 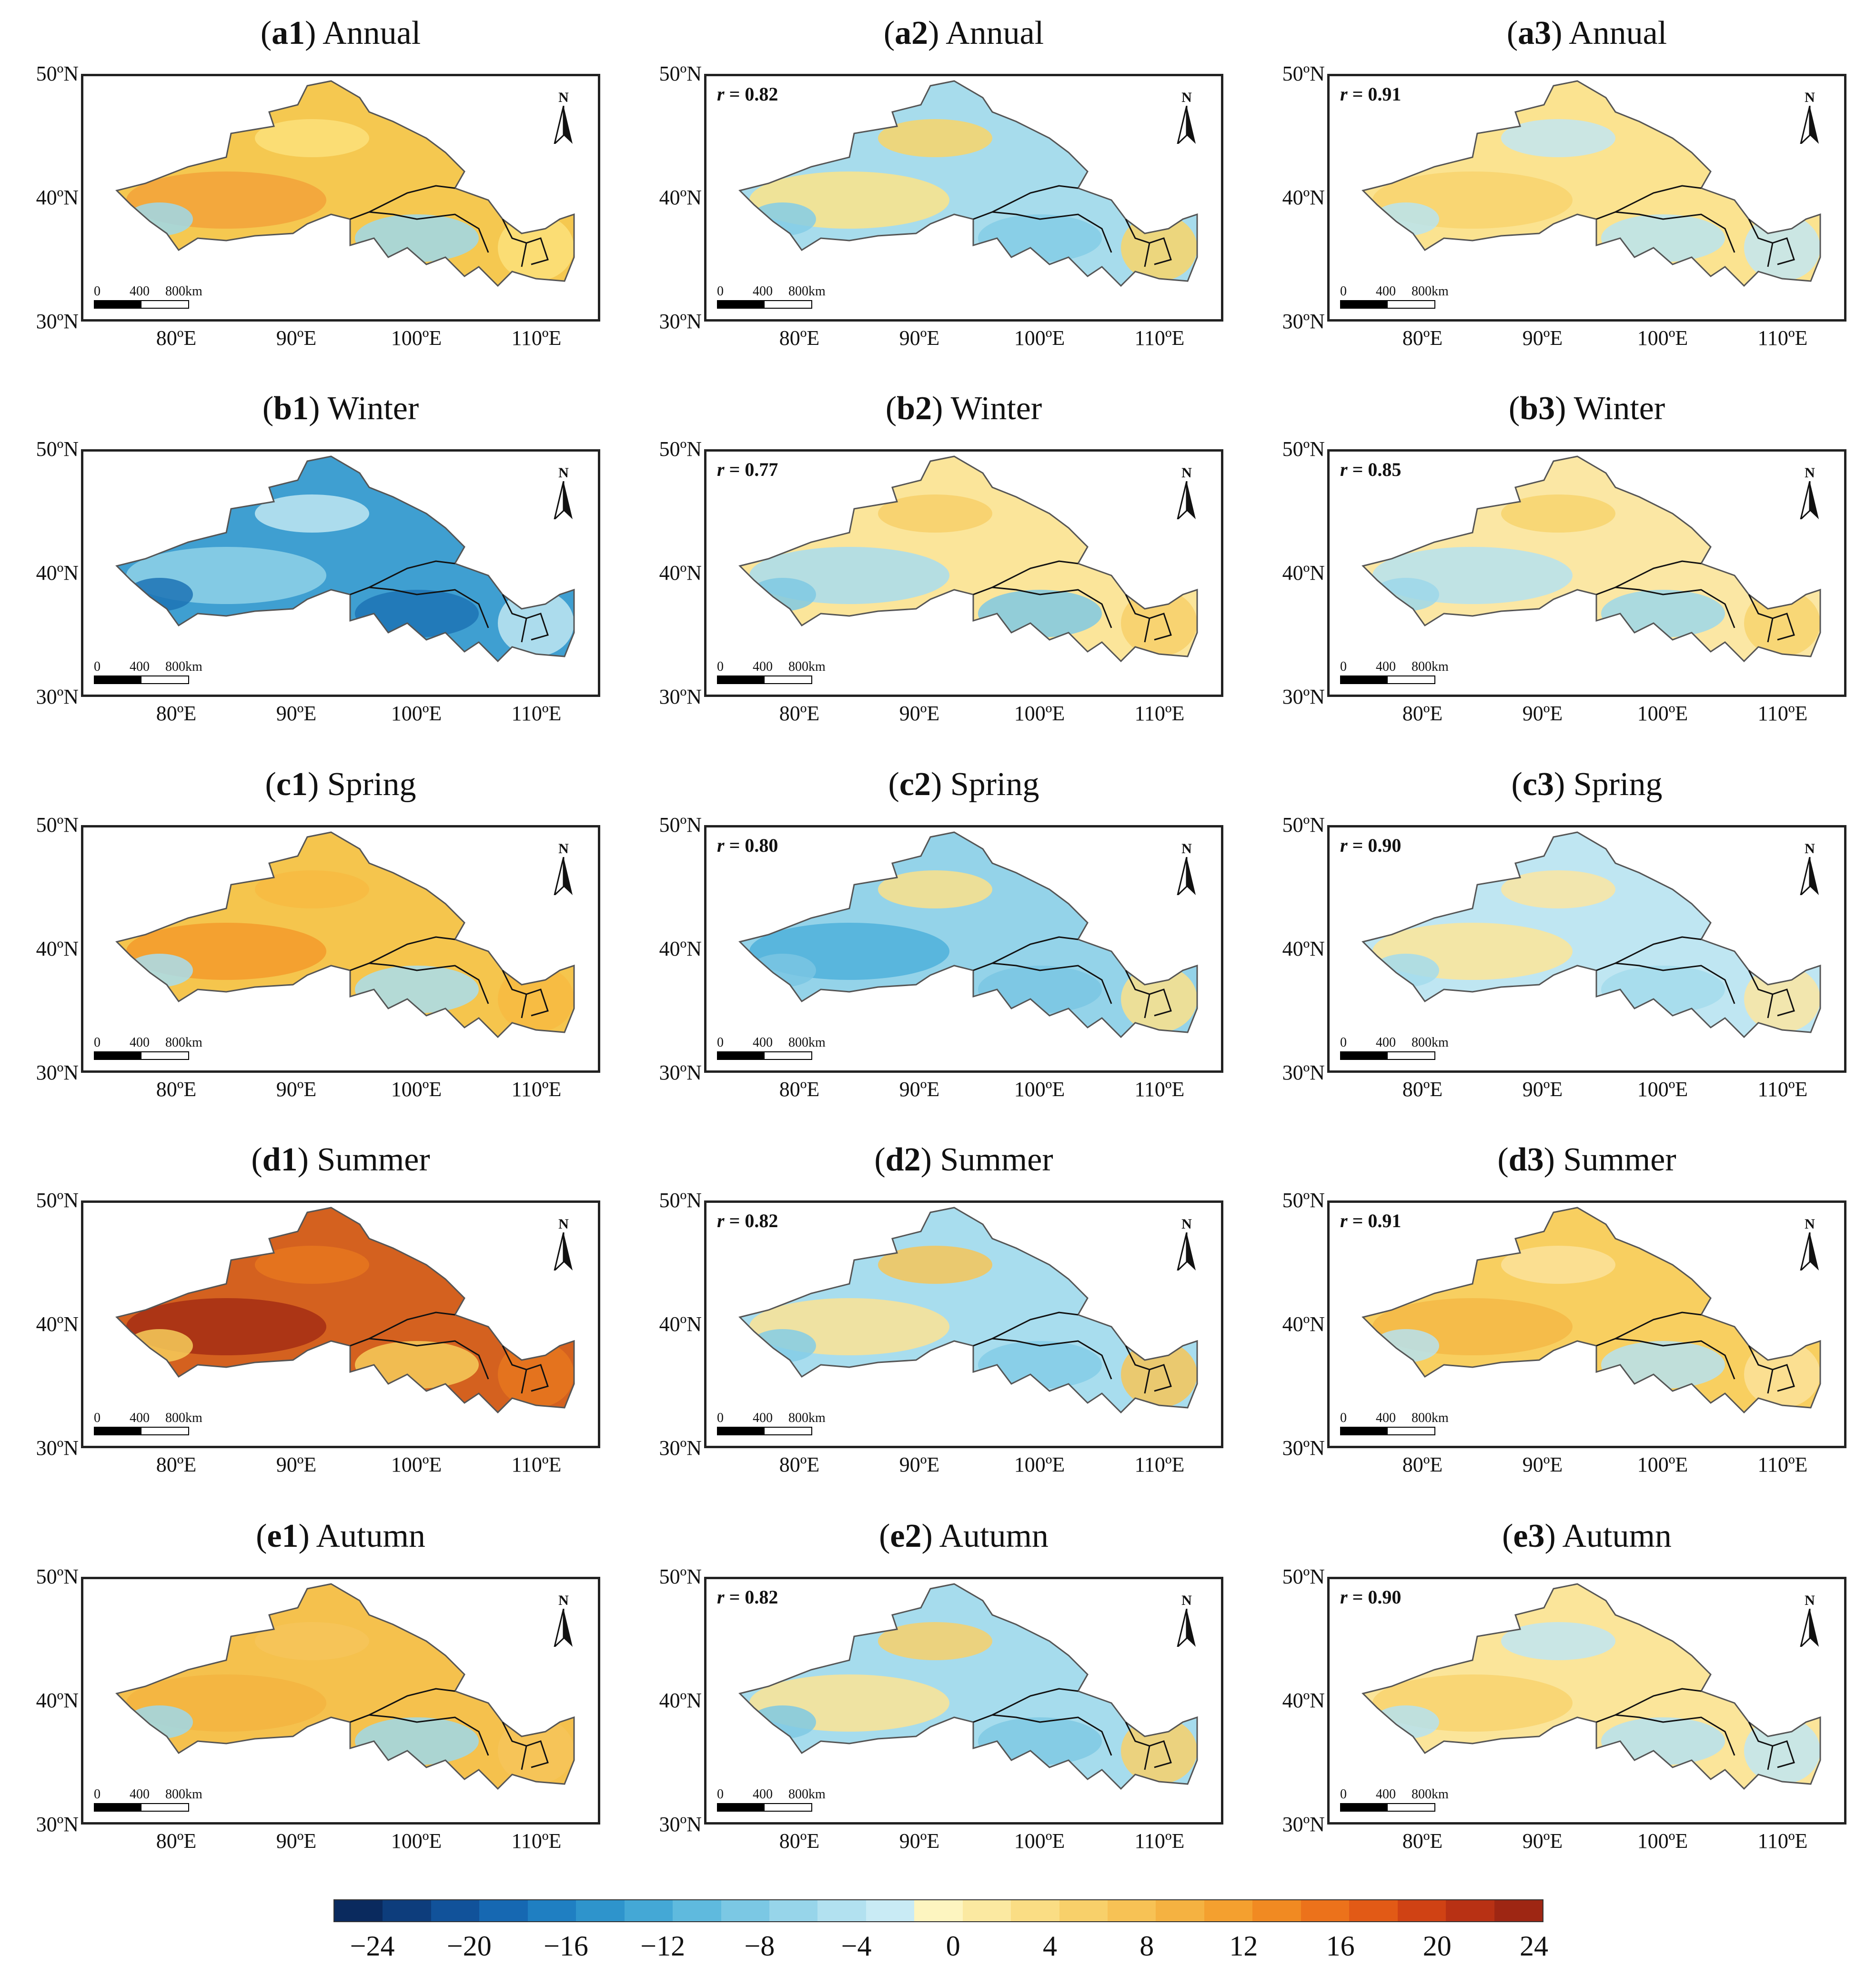 I want to click on map-panel-a3: r = 0.91 N 0 400 800km, so click(x=1587, y=198).